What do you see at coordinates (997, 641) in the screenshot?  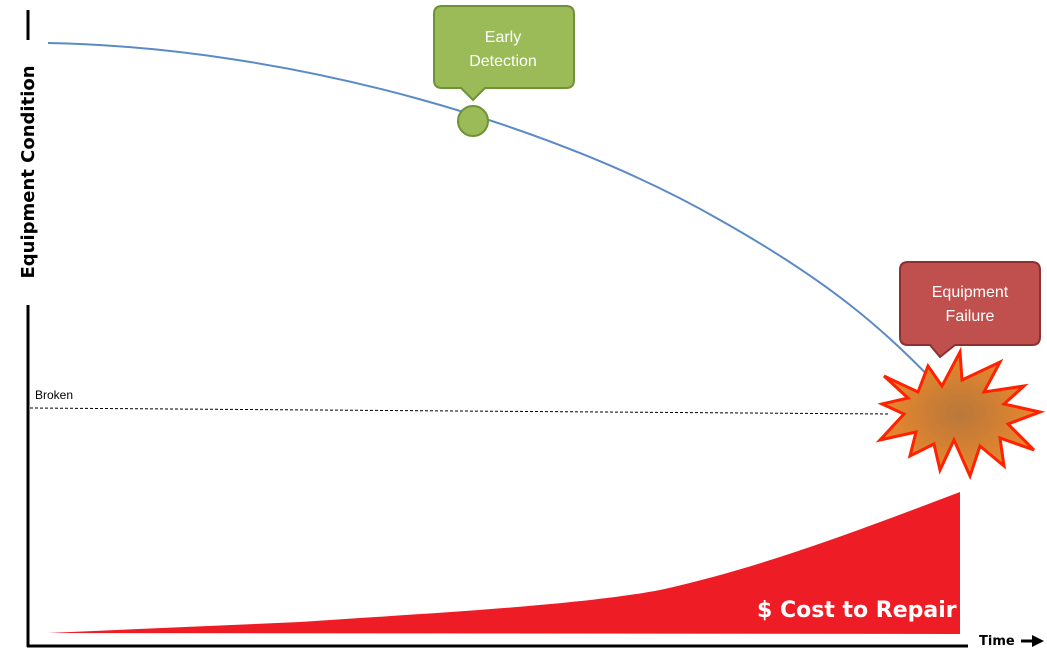 I see `x-axis-label: Time` at bounding box center [997, 641].